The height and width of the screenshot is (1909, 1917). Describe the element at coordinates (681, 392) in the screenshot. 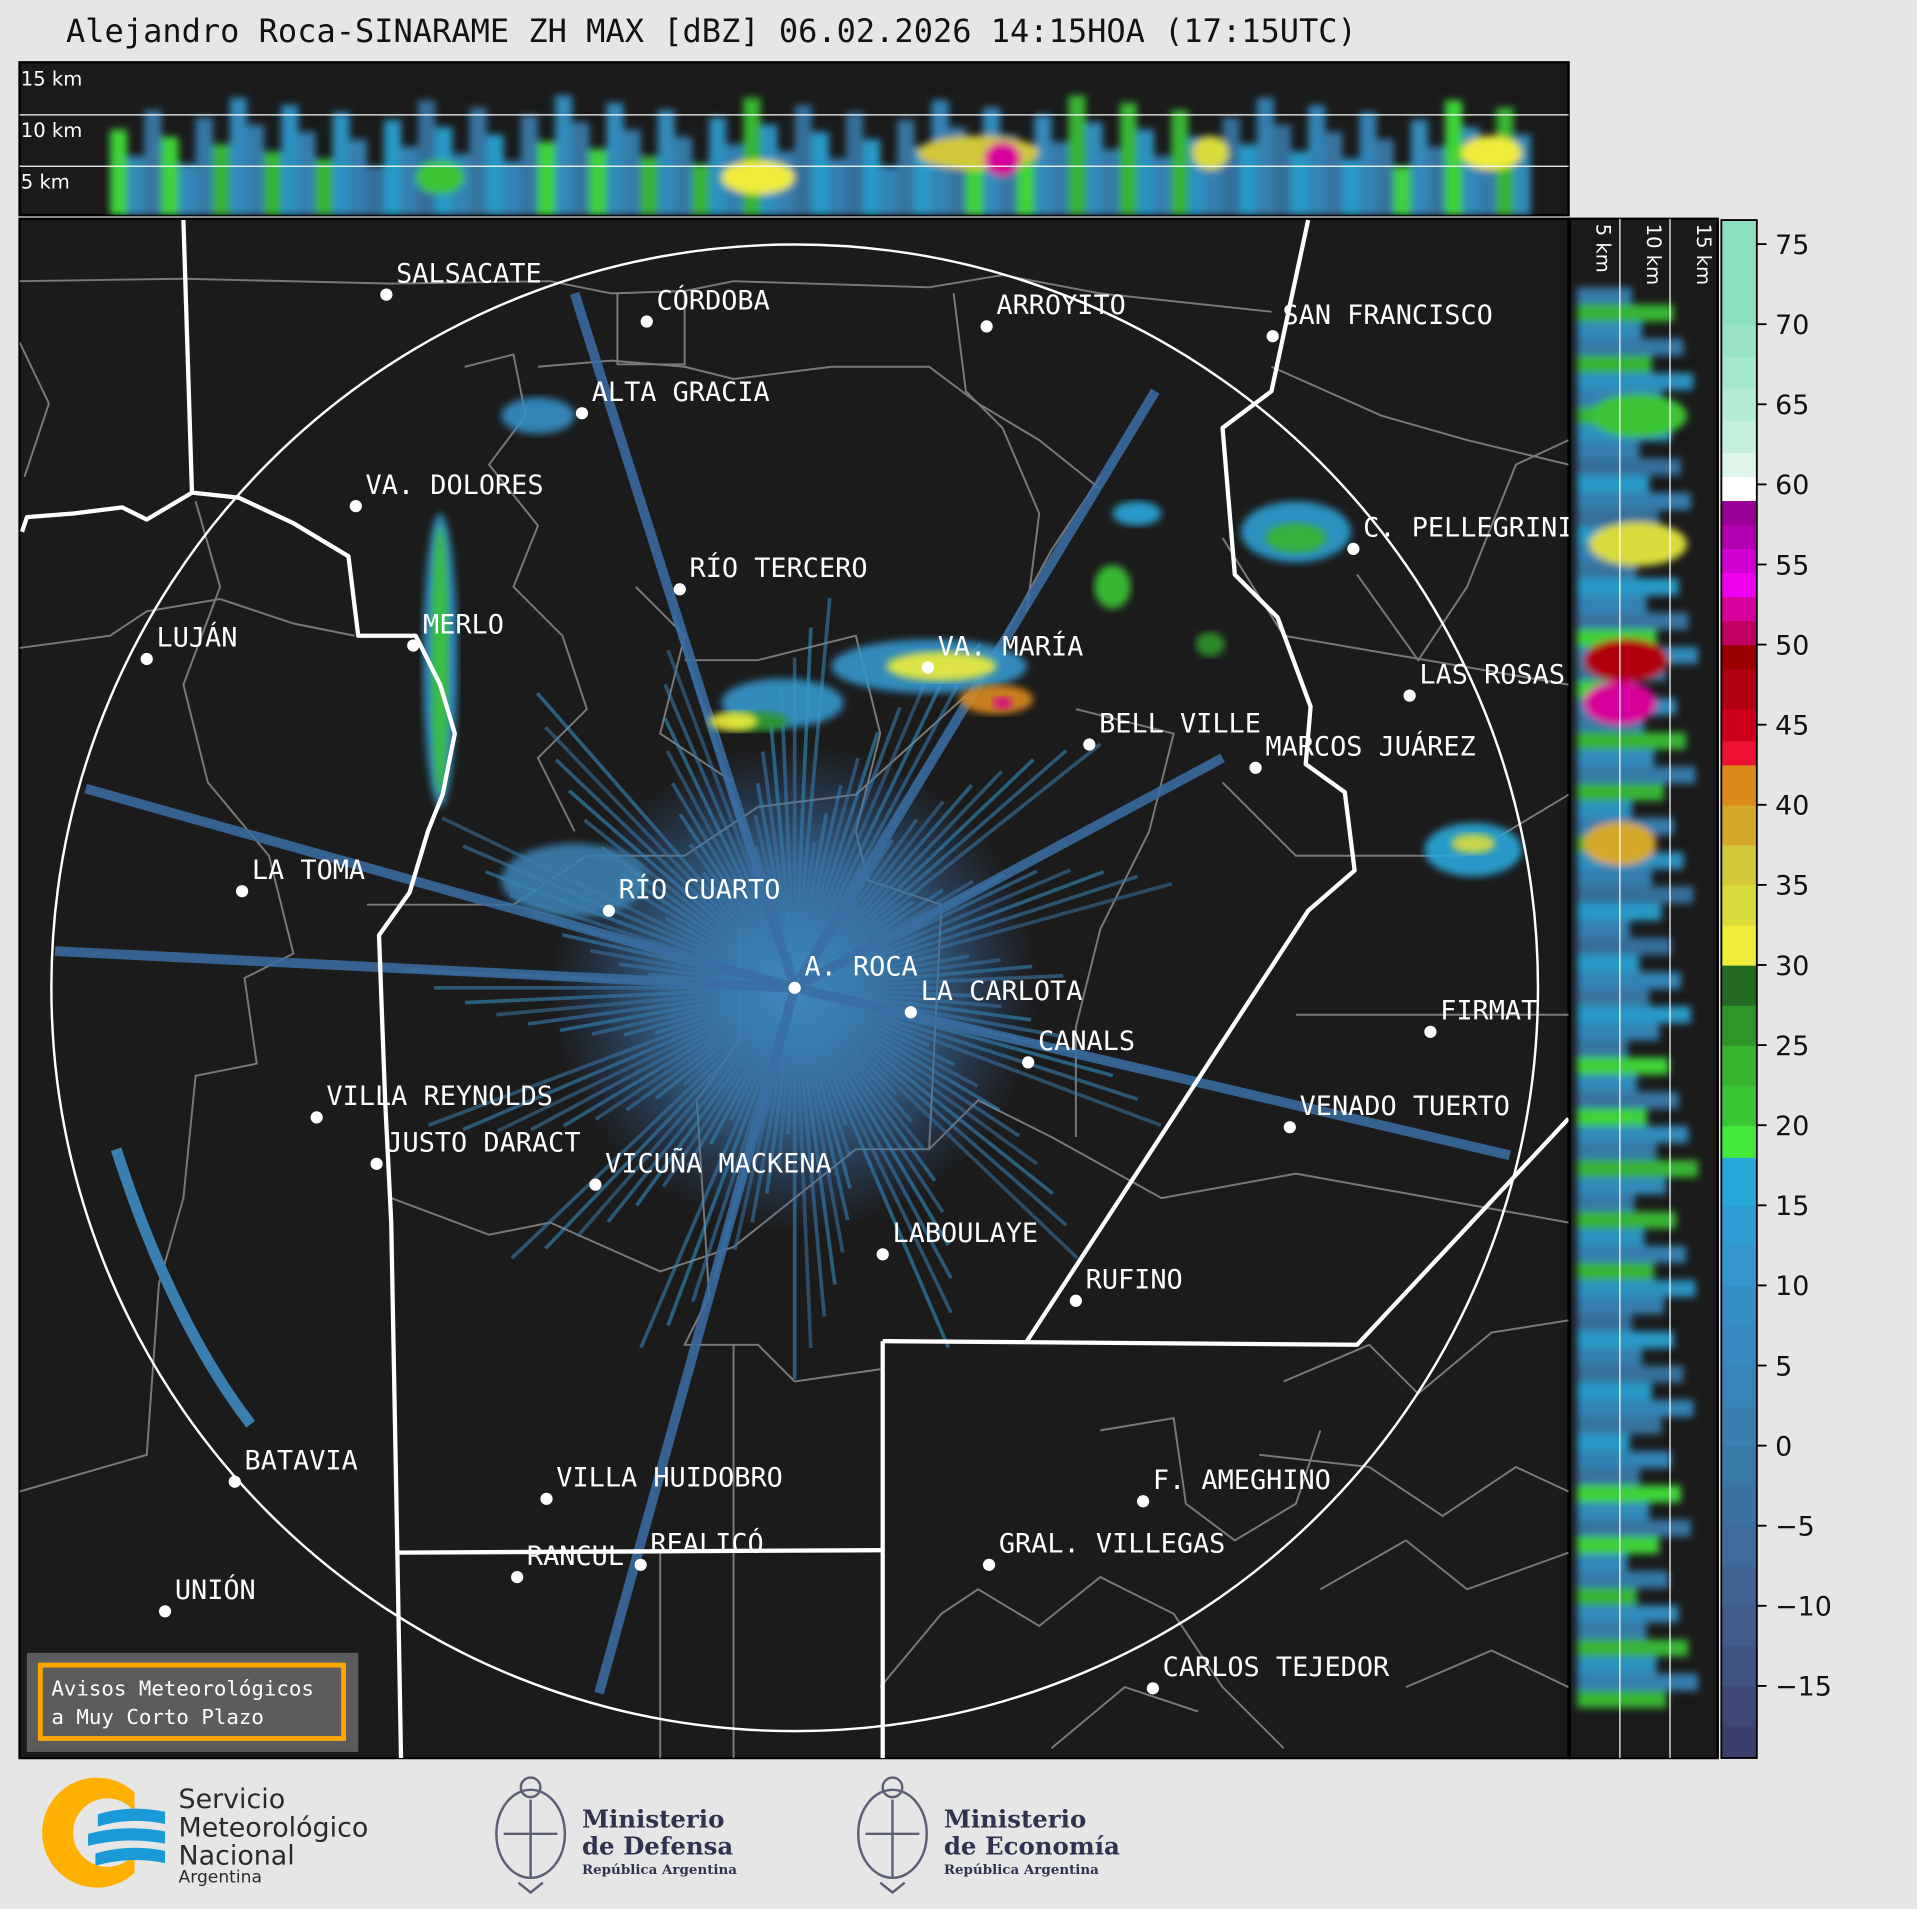

I see `city-label: ALTA GRACIA` at that location.